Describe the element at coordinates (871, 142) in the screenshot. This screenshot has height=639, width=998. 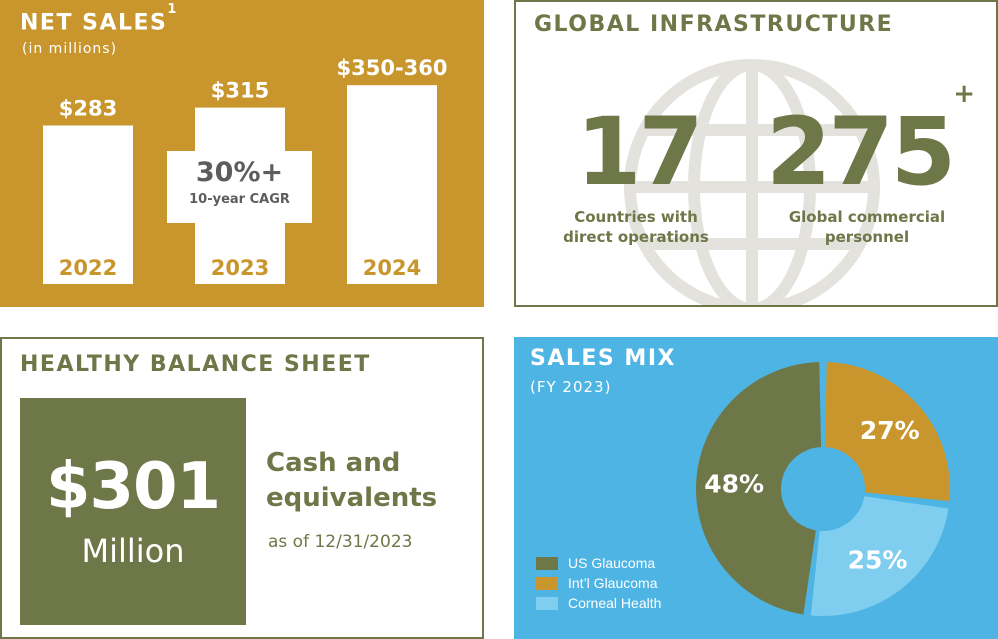
I see `personnel-count: 275+` at that location.